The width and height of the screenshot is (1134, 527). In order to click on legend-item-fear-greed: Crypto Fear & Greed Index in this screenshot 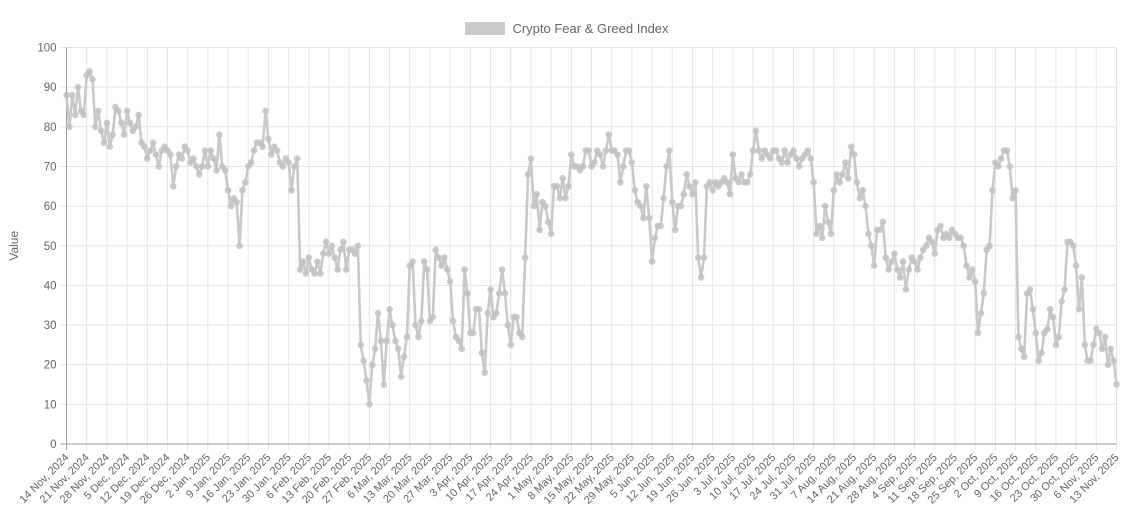, I will do `click(567, 28)`.